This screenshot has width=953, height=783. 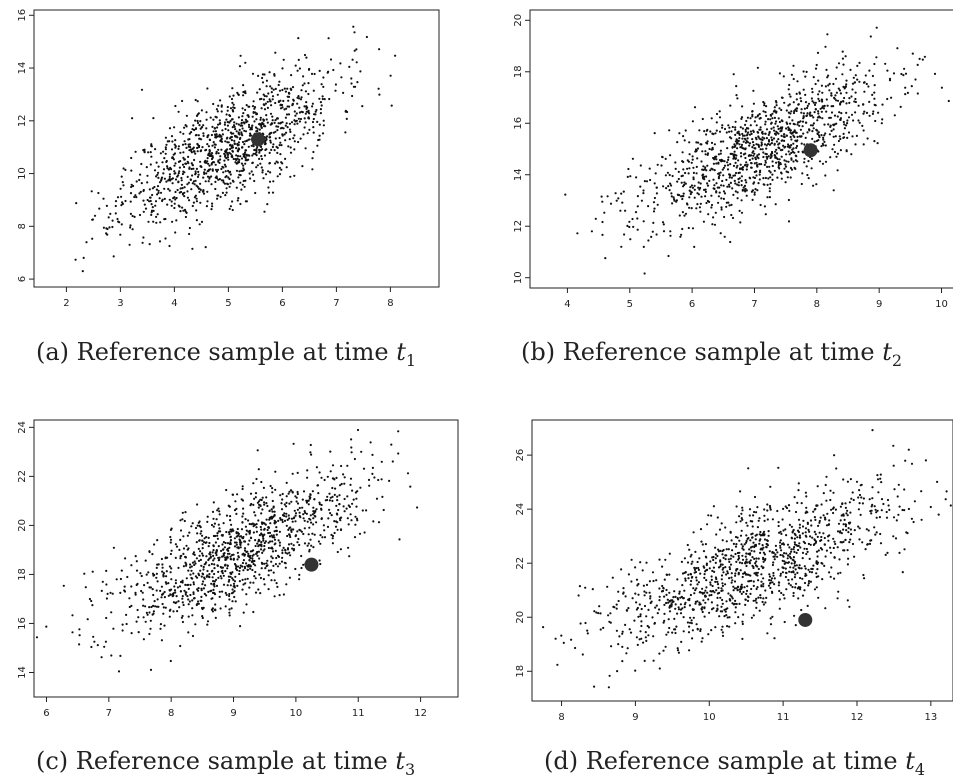 I want to click on caption-c: (c) Reference sample at time t3, so click(x=225, y=763).